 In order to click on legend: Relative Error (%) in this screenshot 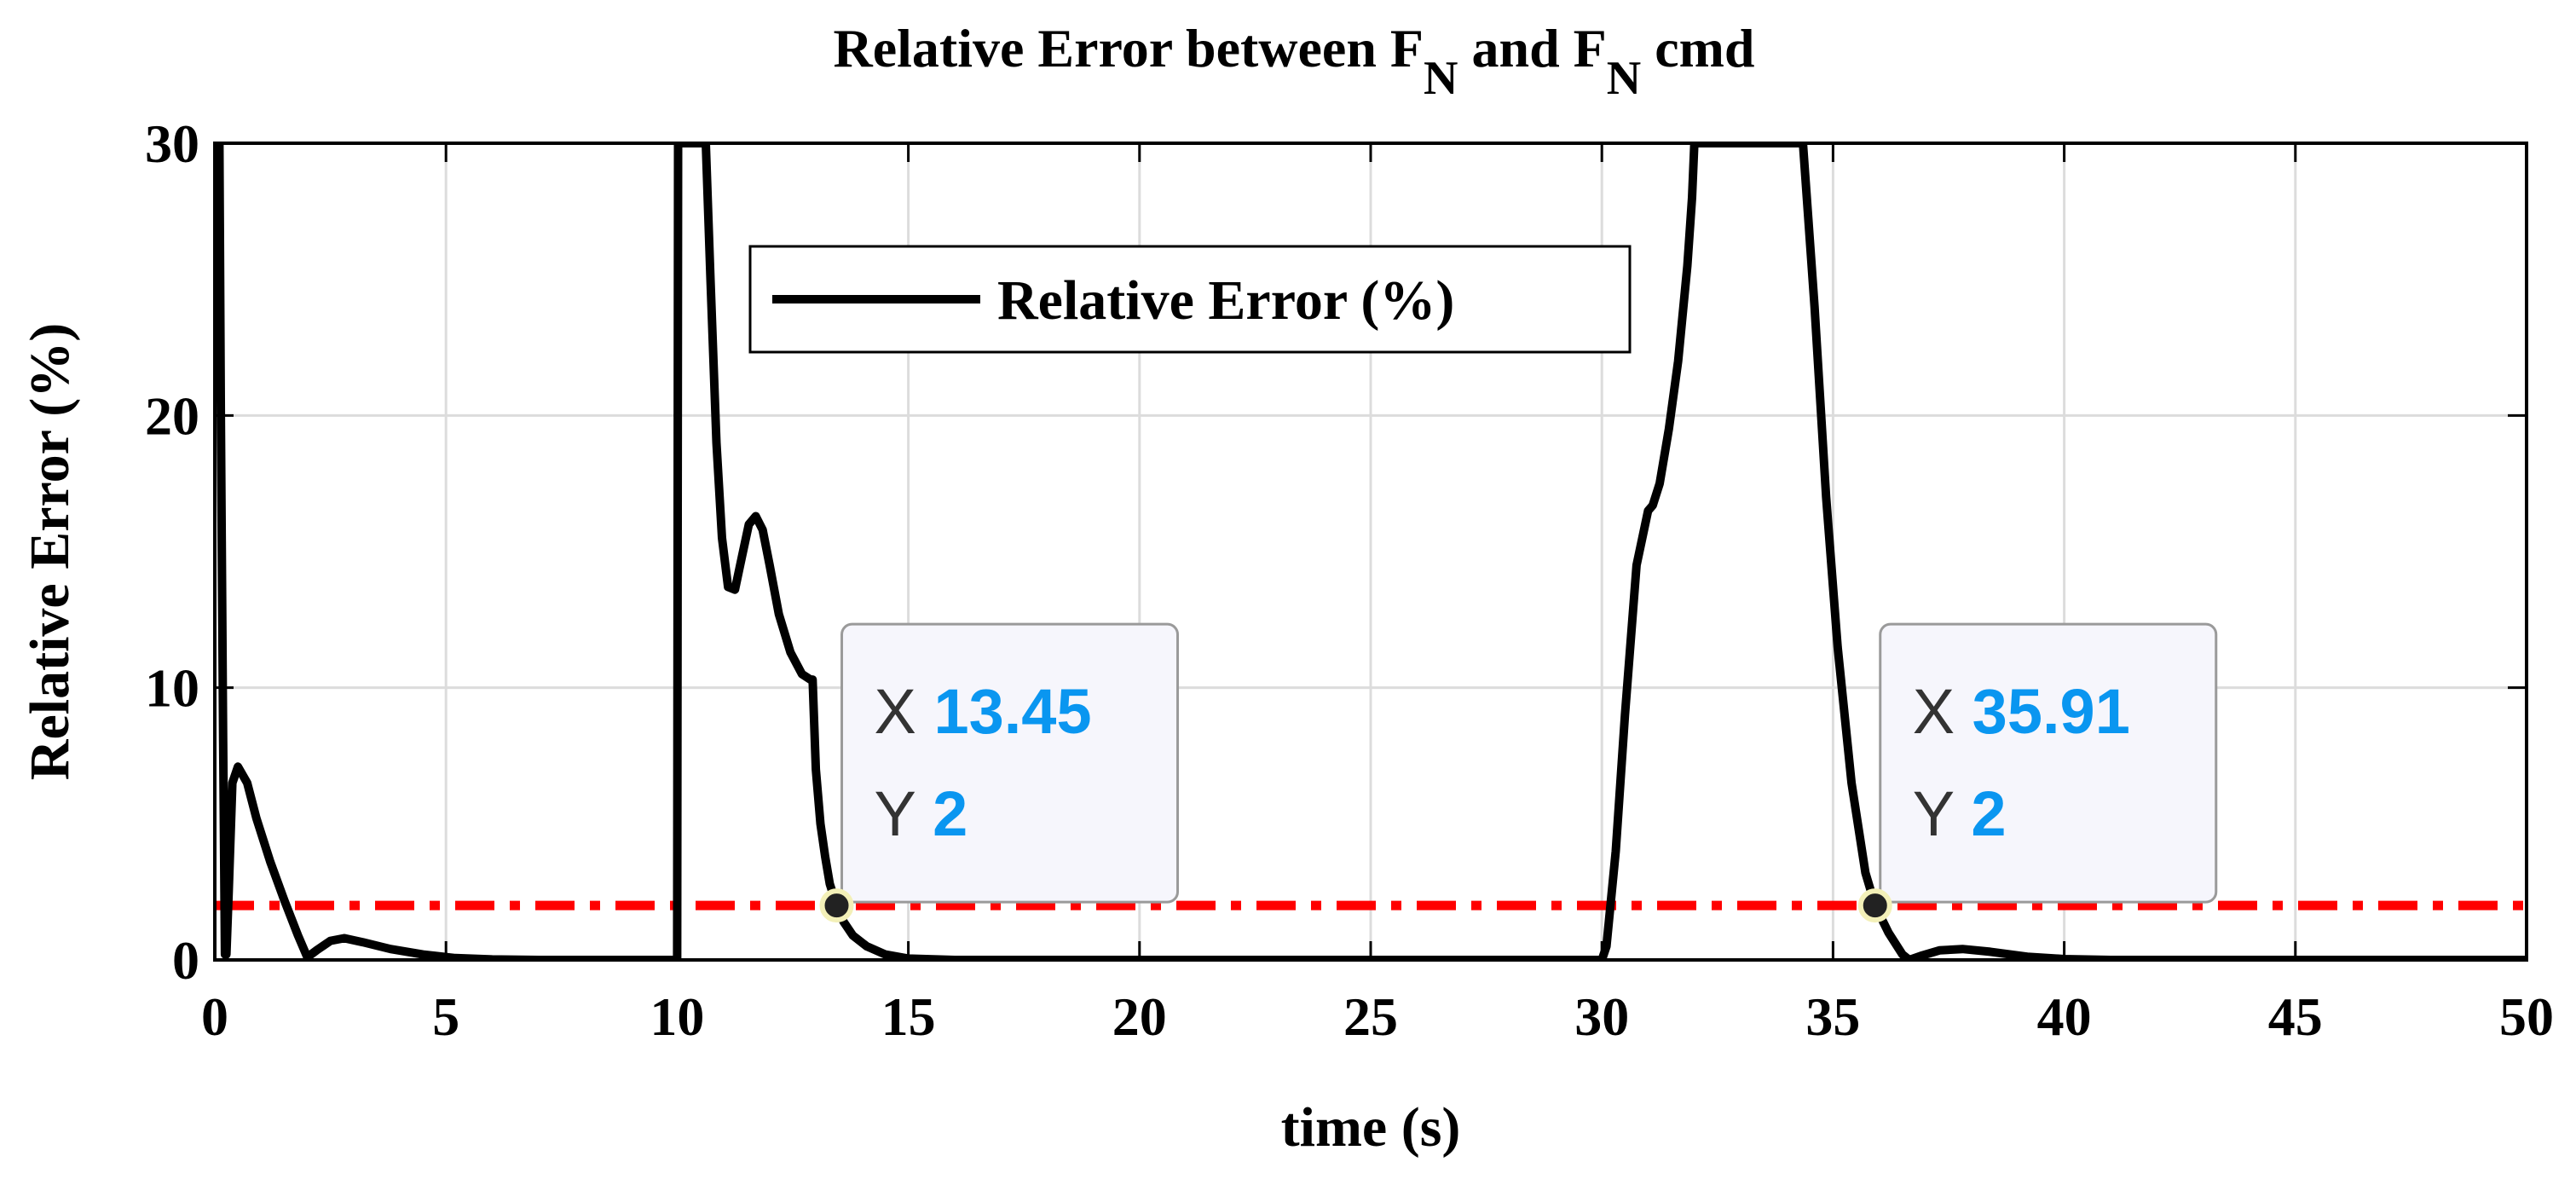, I will do `click(1190, 300)`.